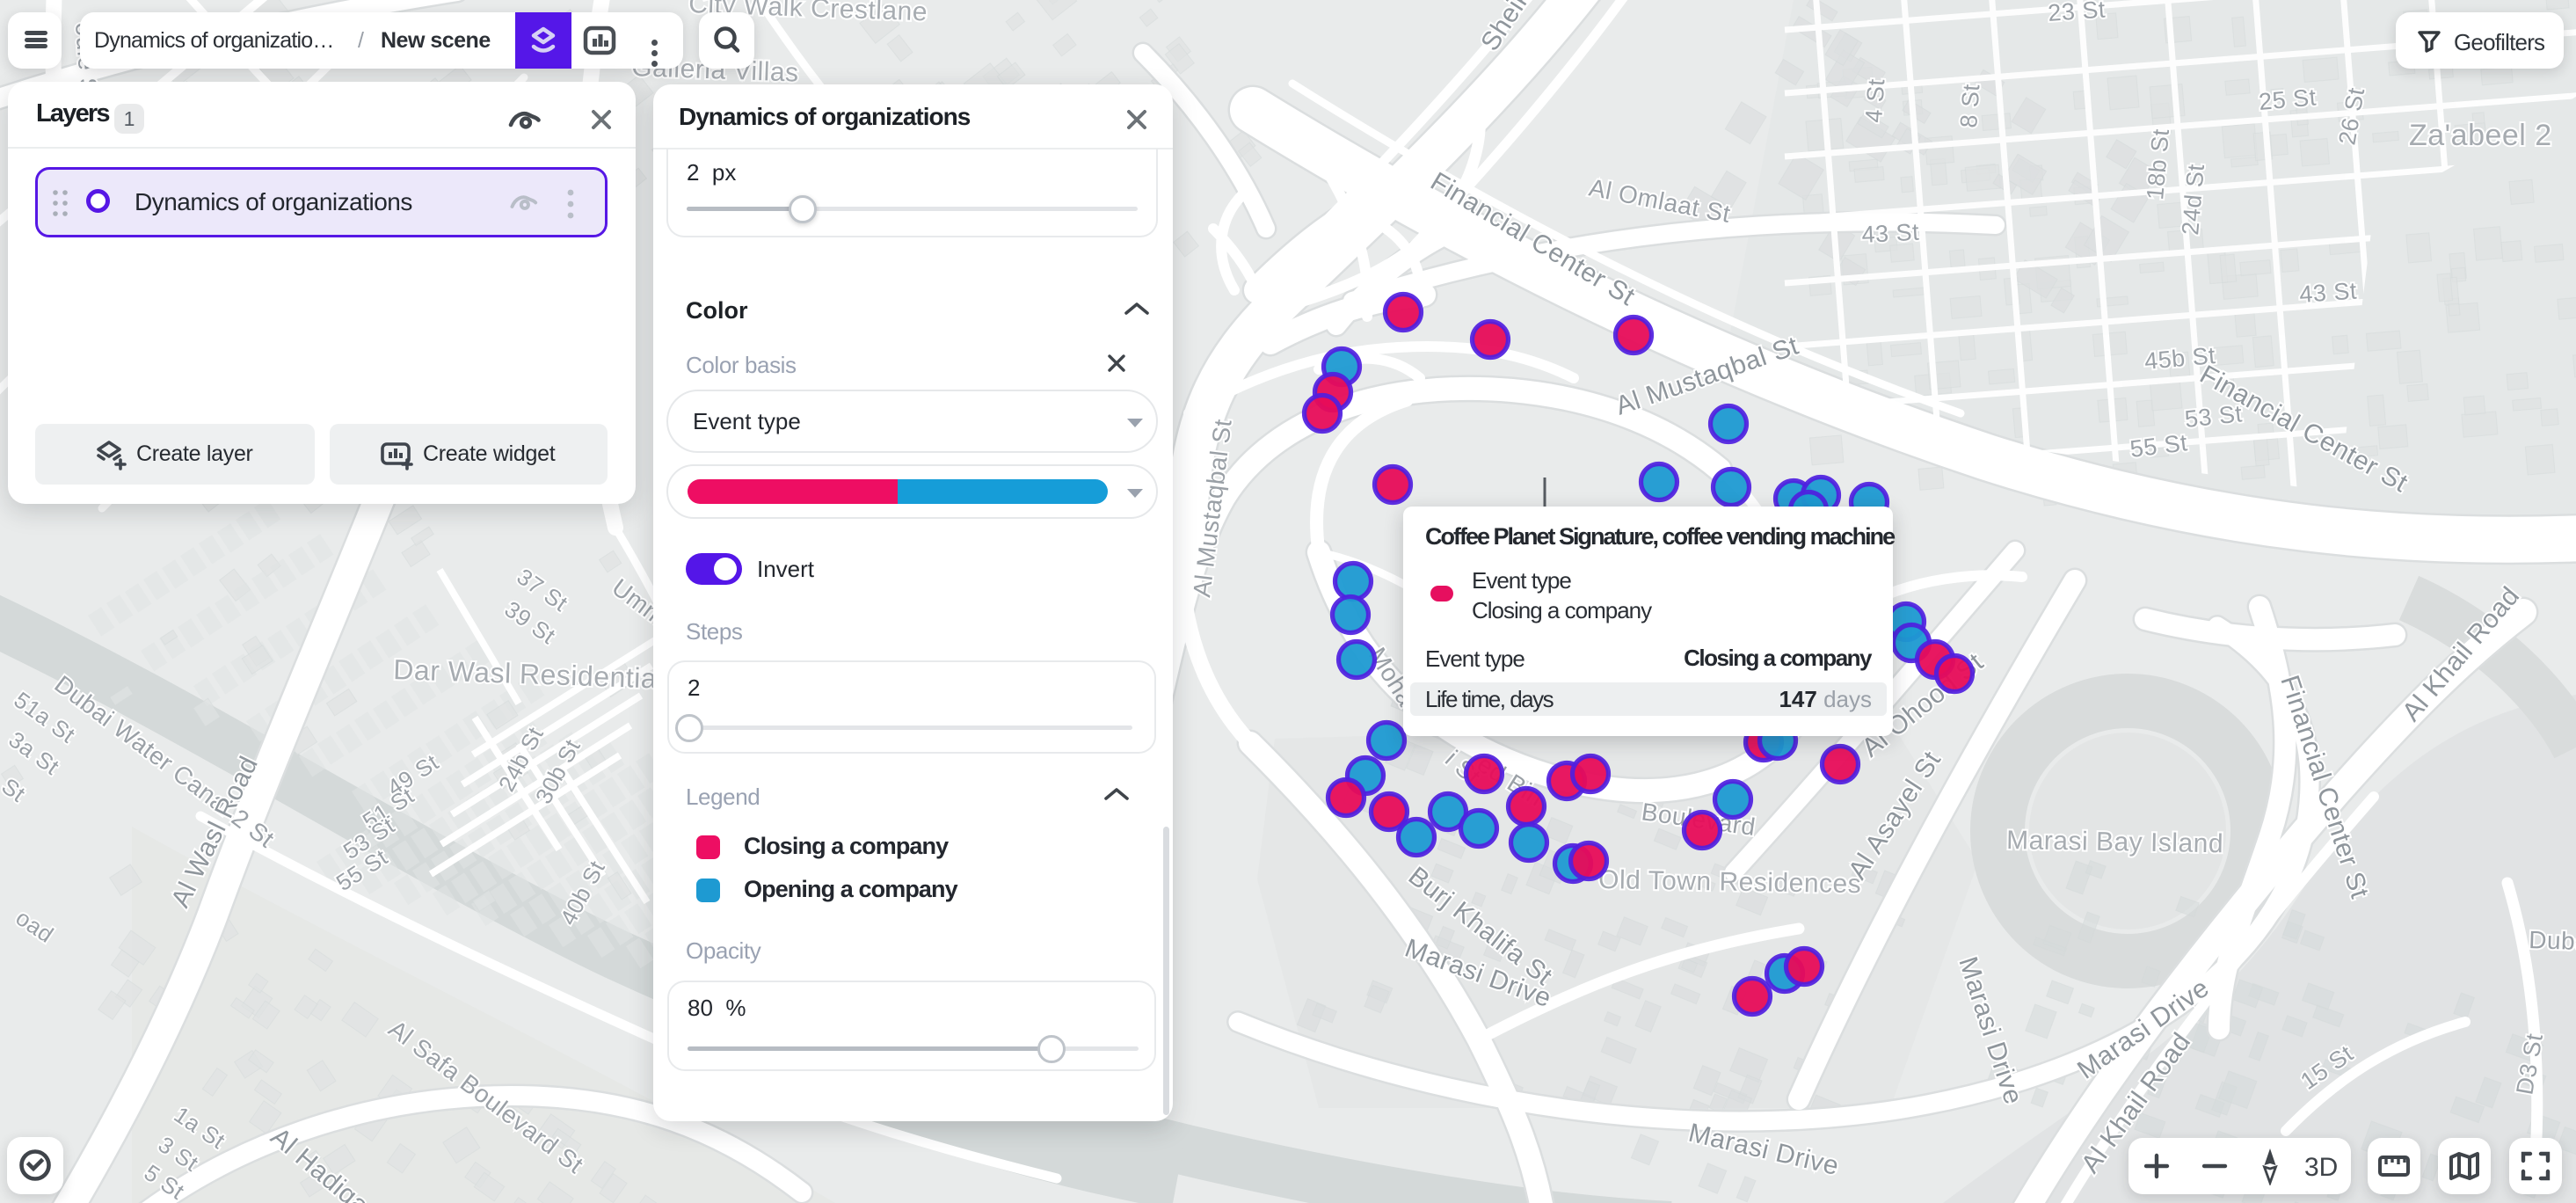  Describe the element at coordinates (1969, 105) in the screenshot. I see `svg-text: 8 St` at that location.